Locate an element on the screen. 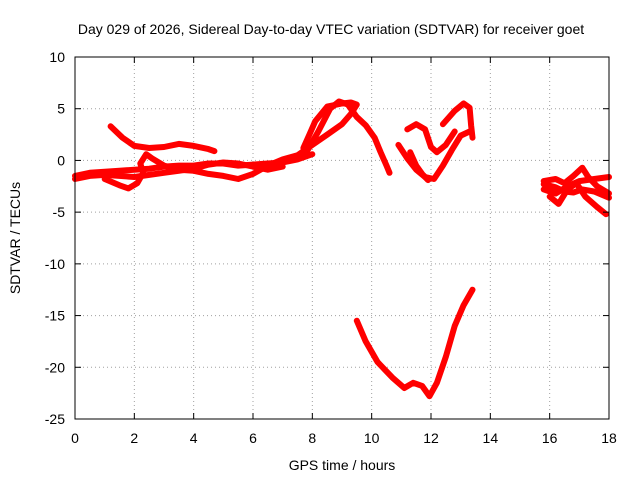 This screenshot has height=480, width=640. y-tick-label: -5 is located at coordinates (59, 212).